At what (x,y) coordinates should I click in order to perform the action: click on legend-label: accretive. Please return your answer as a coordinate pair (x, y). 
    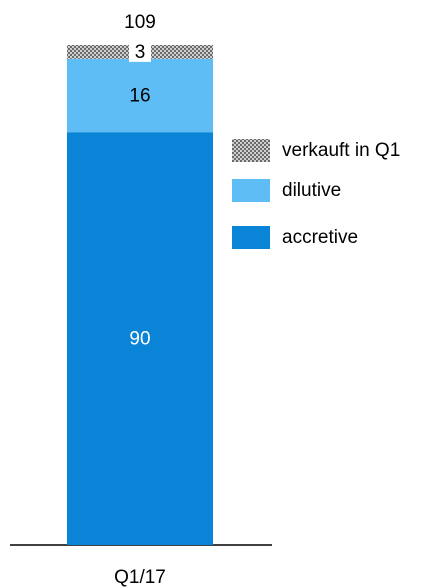
    Looking at the image, I should click on (320, 237).